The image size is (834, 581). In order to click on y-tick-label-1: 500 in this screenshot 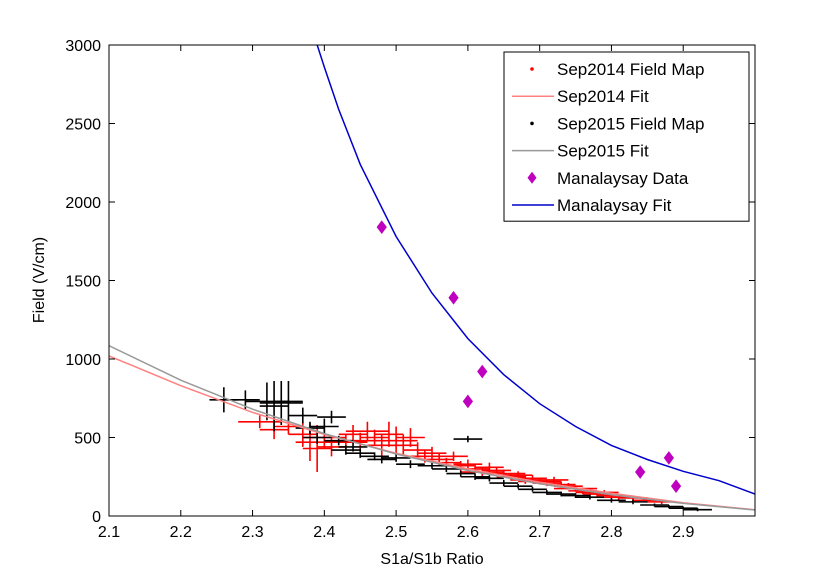, I will do `click(87, 439)`.